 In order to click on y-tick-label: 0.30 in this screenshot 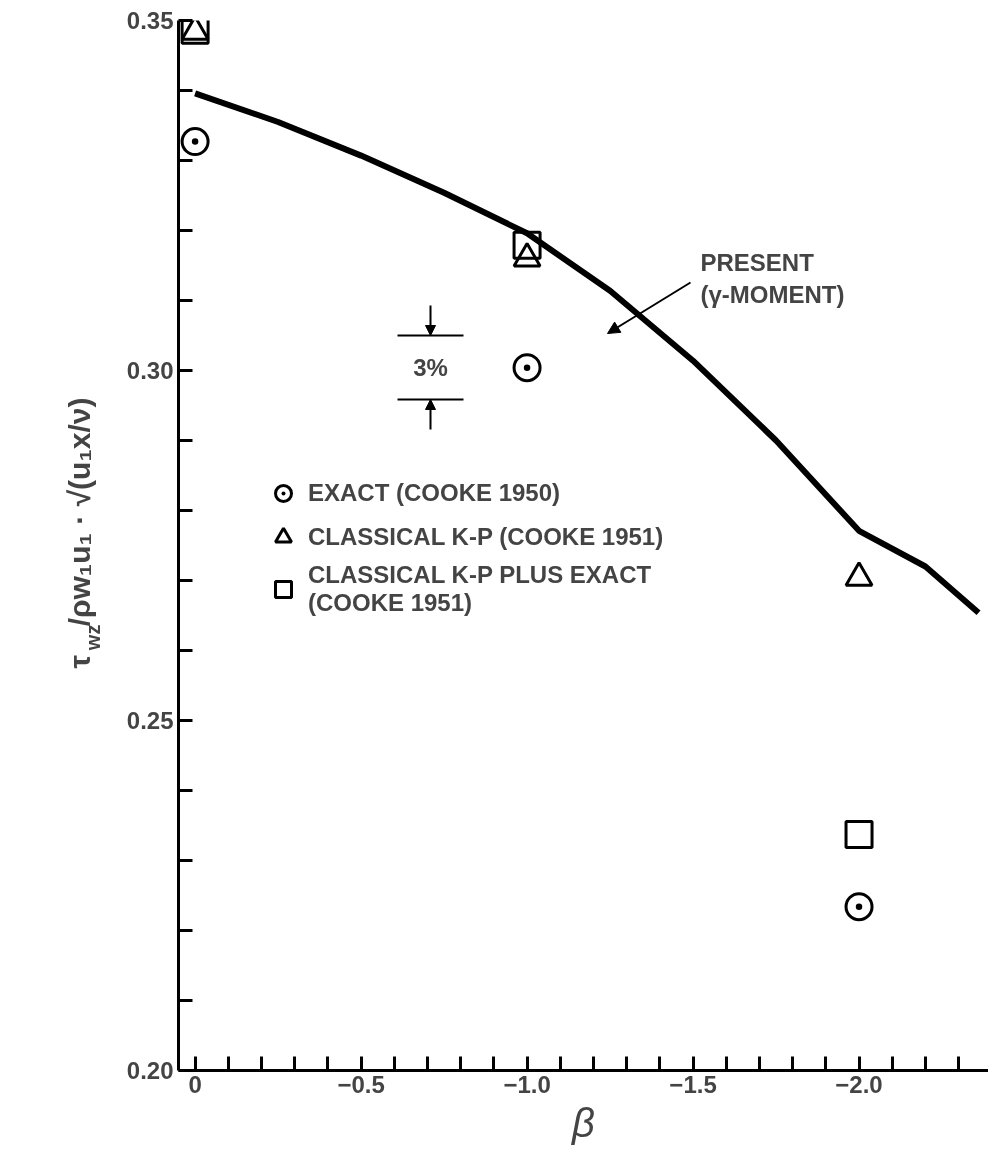, I will do `click(150, 370)`.